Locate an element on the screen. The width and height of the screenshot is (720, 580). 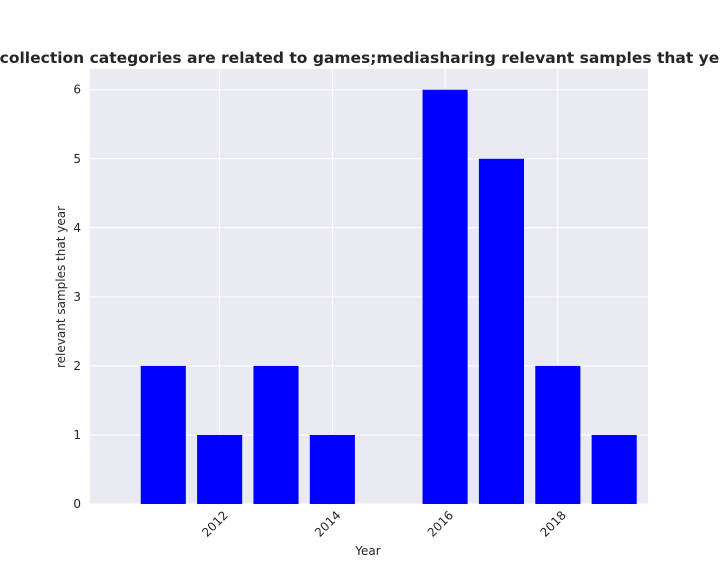
y-tick-label: 1 is located at coordinates (77, 435).